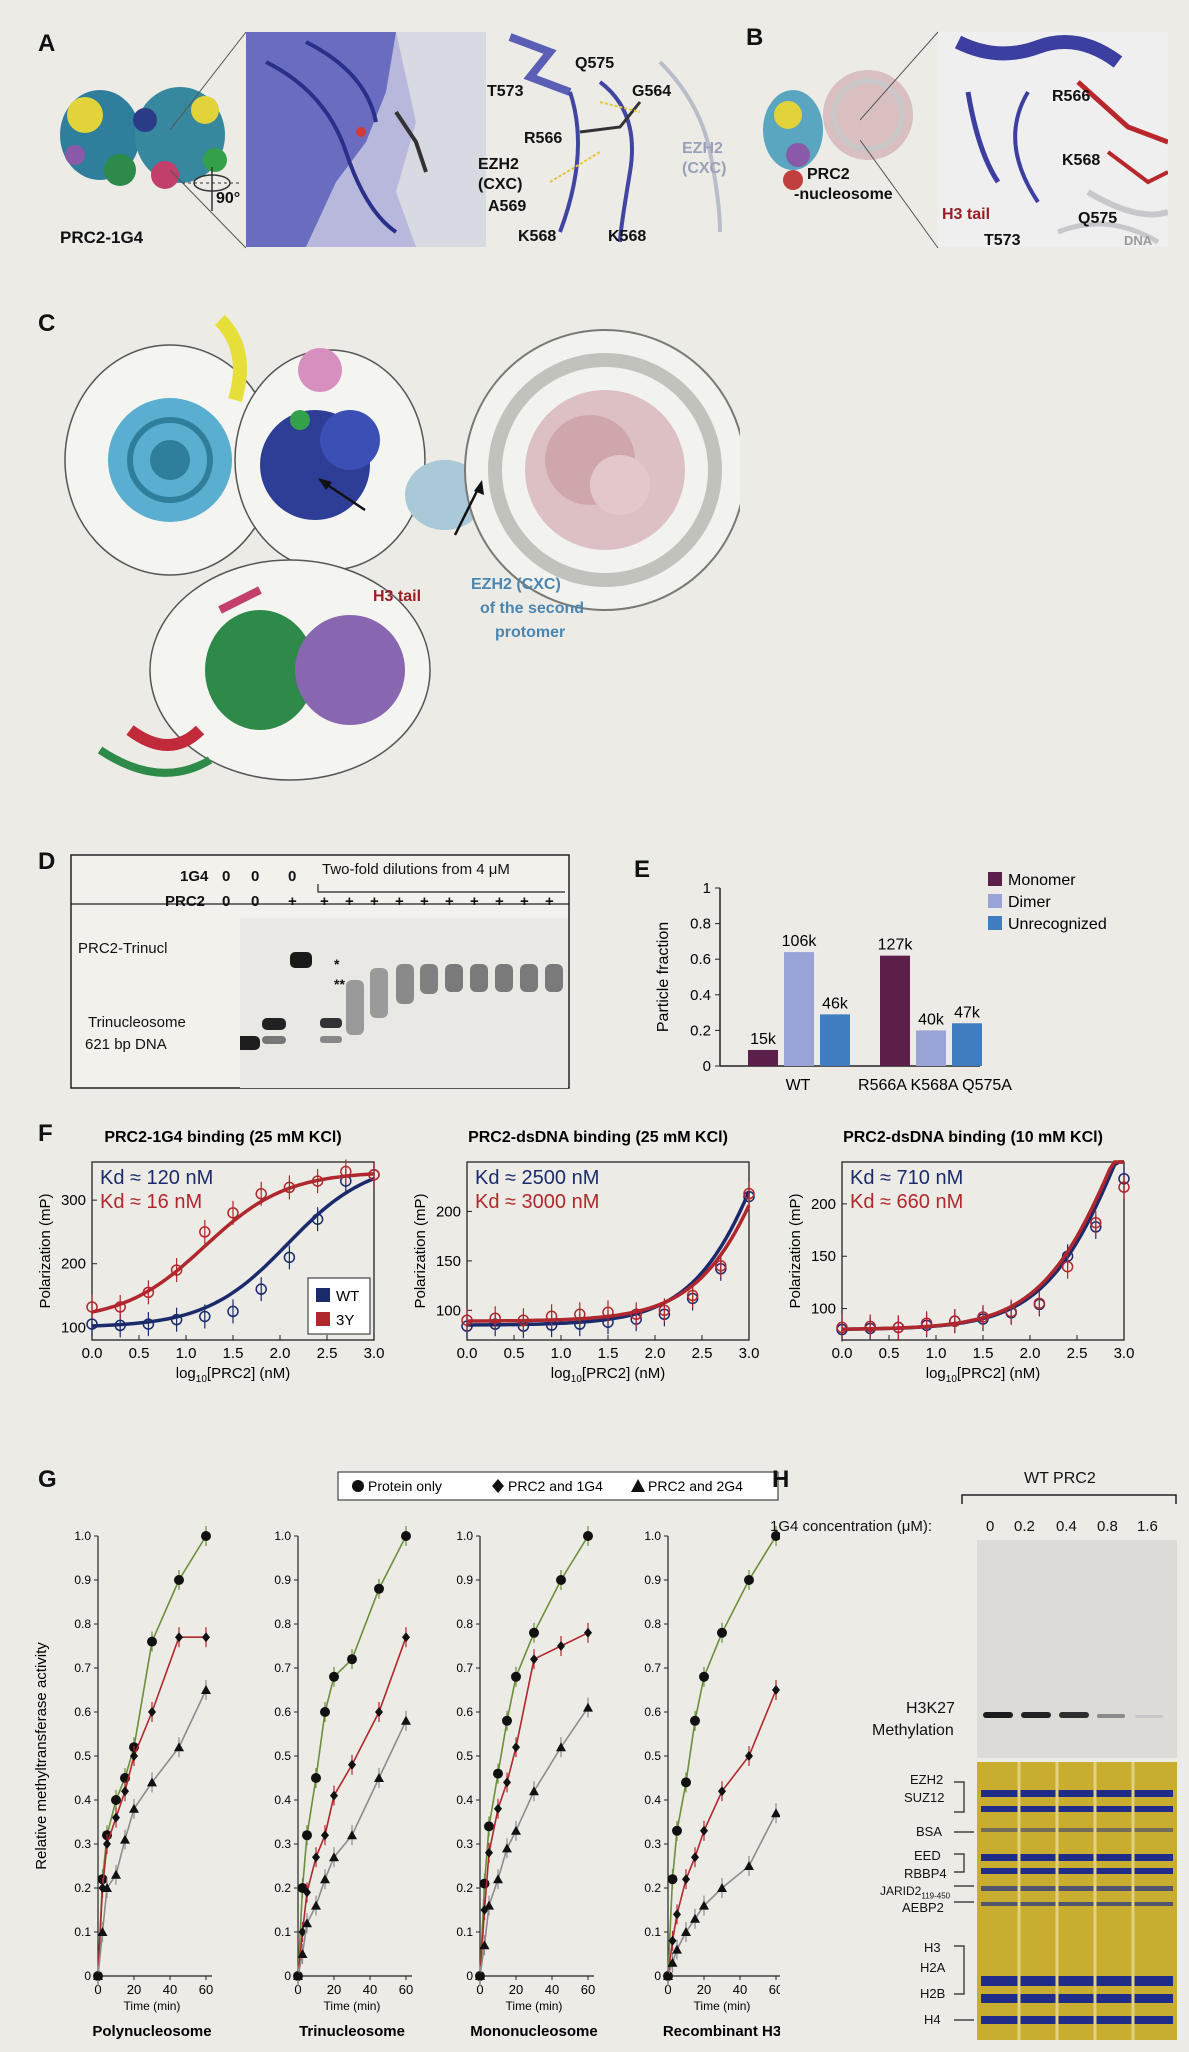  What do you see at coordinates (339, 984) in the screenshot?
I see `gel-star-2: **` at bounding box center [339, 984].